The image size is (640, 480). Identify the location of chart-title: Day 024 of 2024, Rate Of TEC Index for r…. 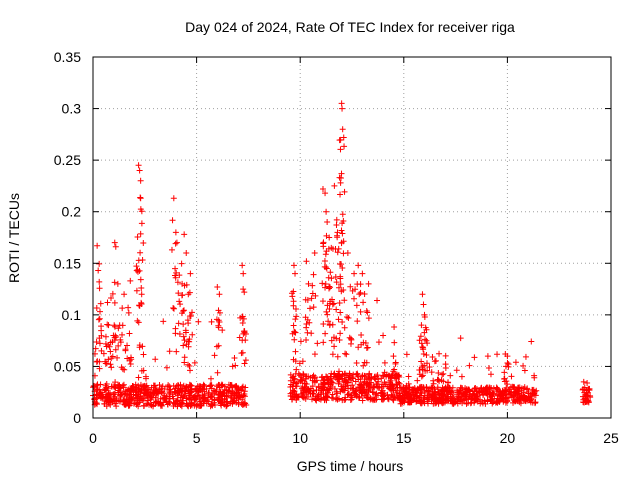
(350, 27).